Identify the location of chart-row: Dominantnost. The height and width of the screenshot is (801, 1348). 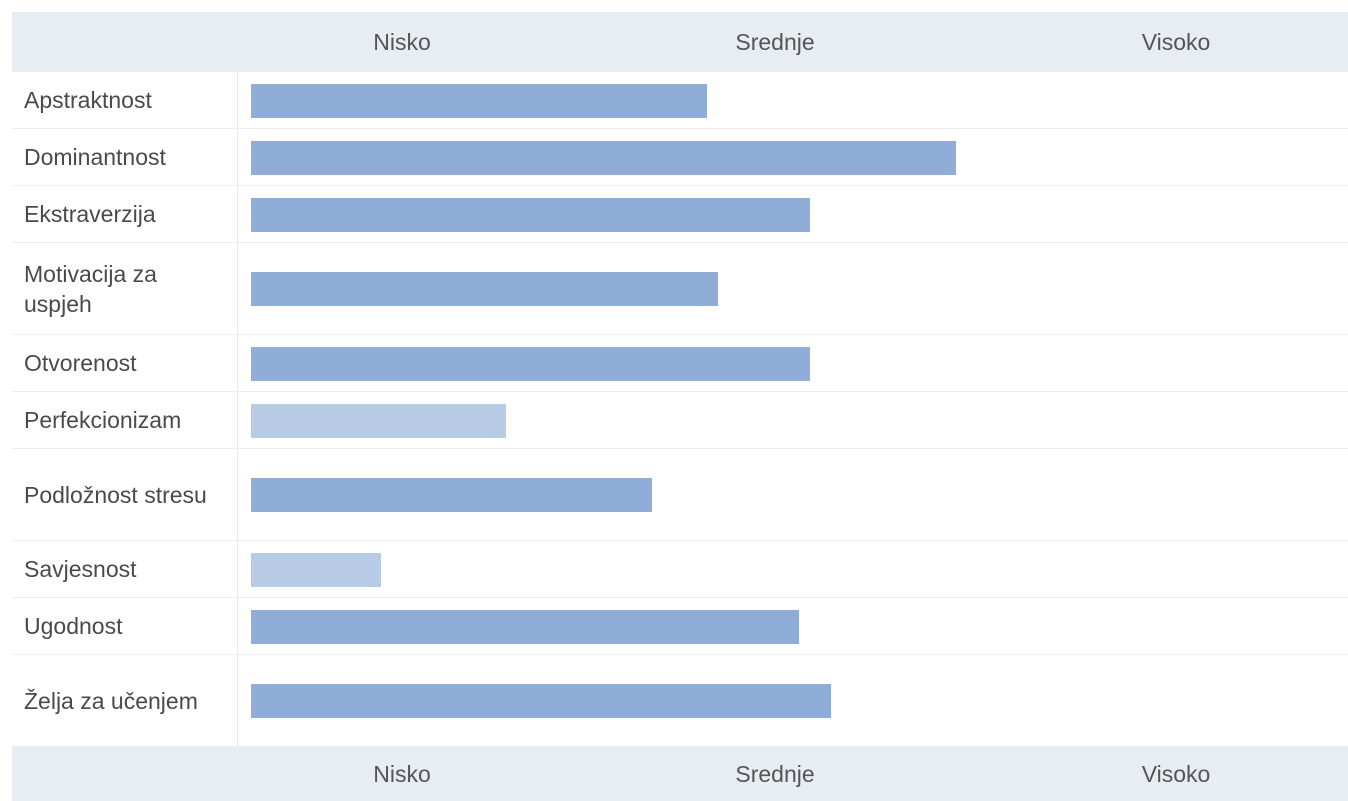
(680, 157).